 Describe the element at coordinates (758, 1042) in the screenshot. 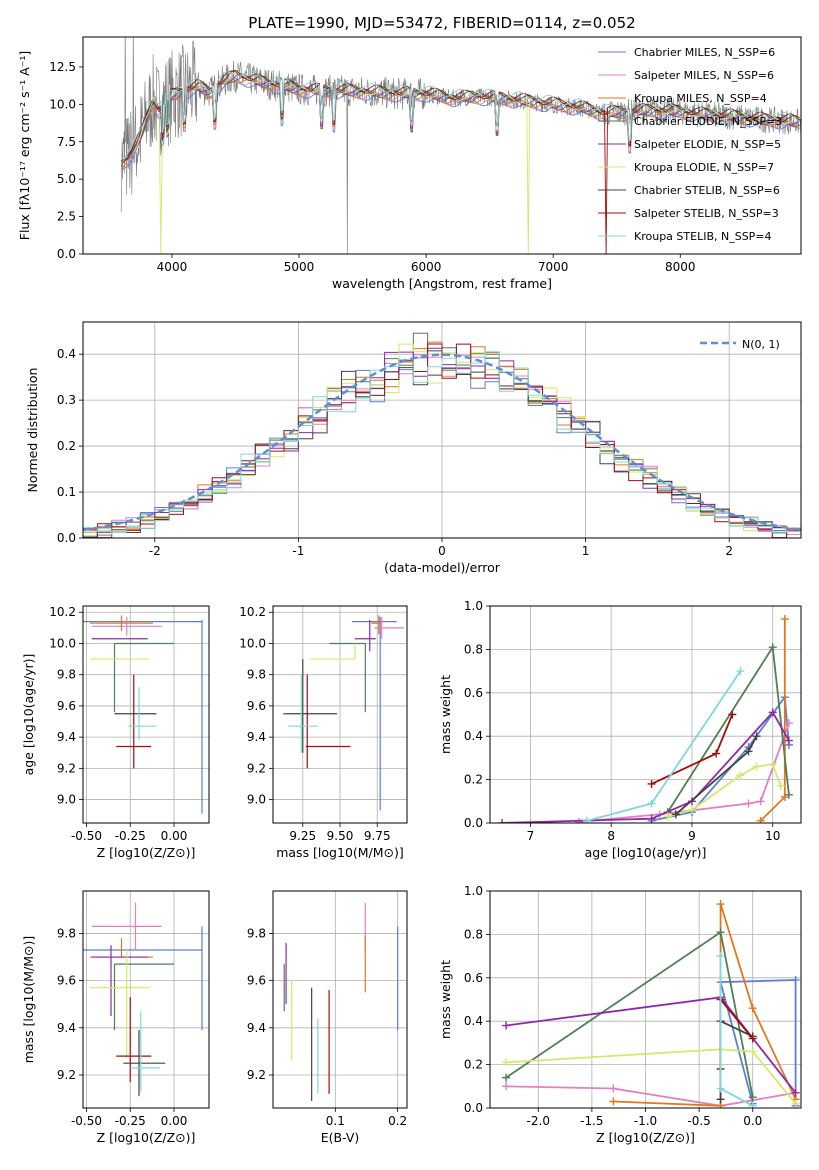

I see `weight-line-chabrier_miles` at that location.